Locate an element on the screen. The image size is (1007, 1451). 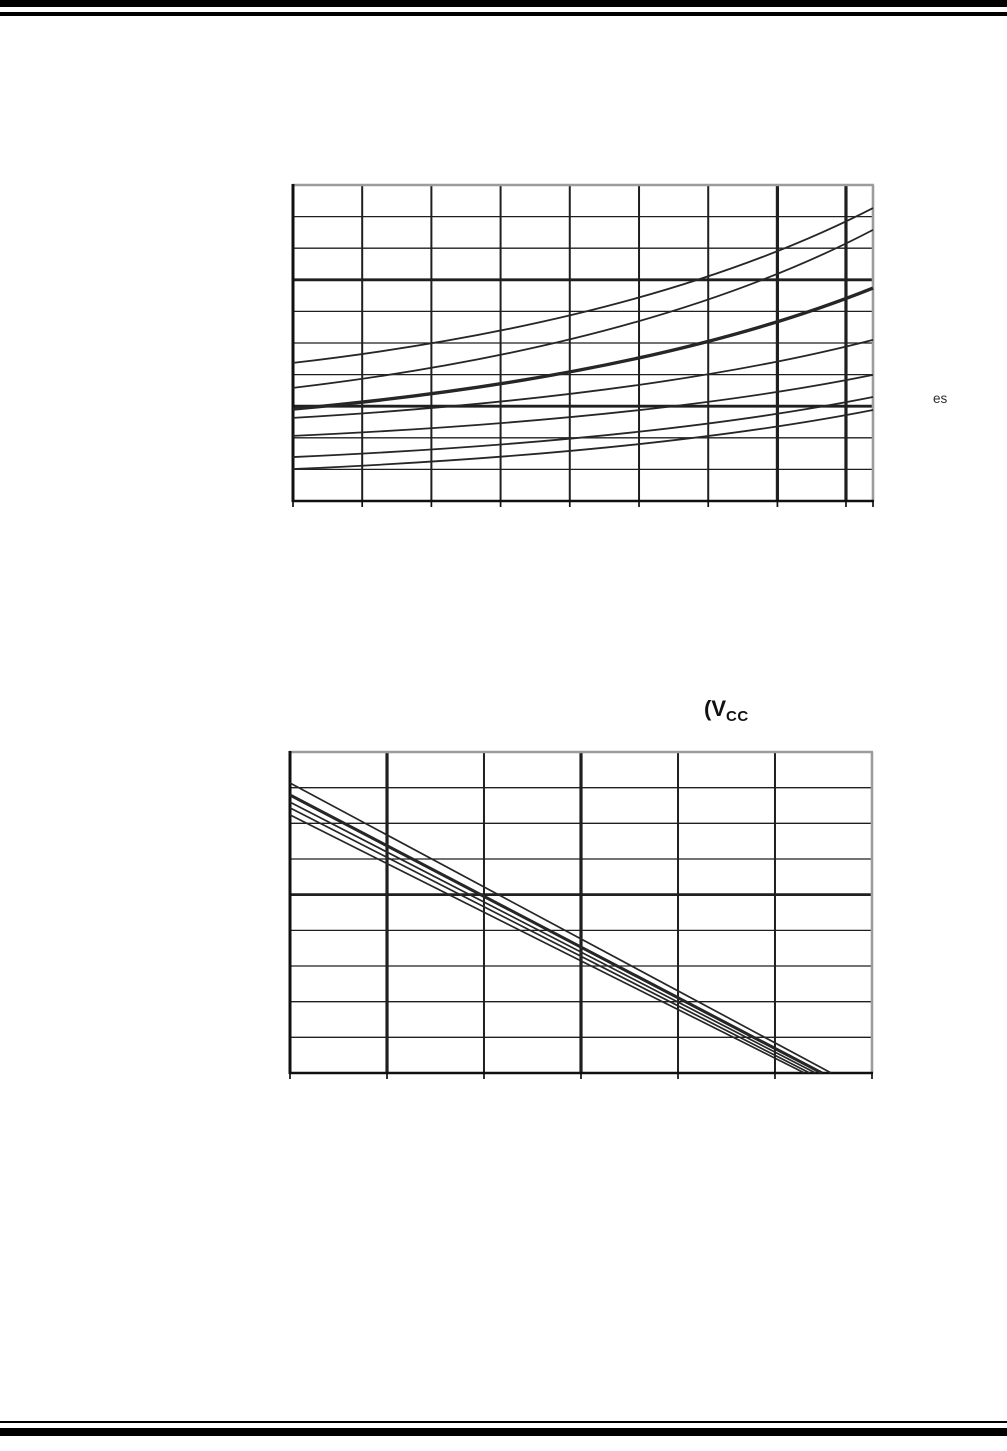
footer-rule-thin is located at coordinates (503, 1422).